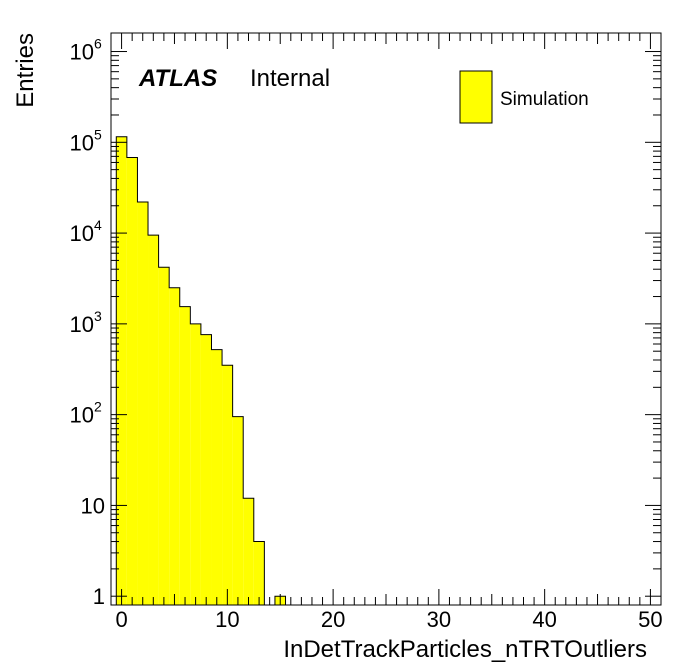  I want to click on x-tick-labels: 0 10 20 30 40 50, so click(388, 619).